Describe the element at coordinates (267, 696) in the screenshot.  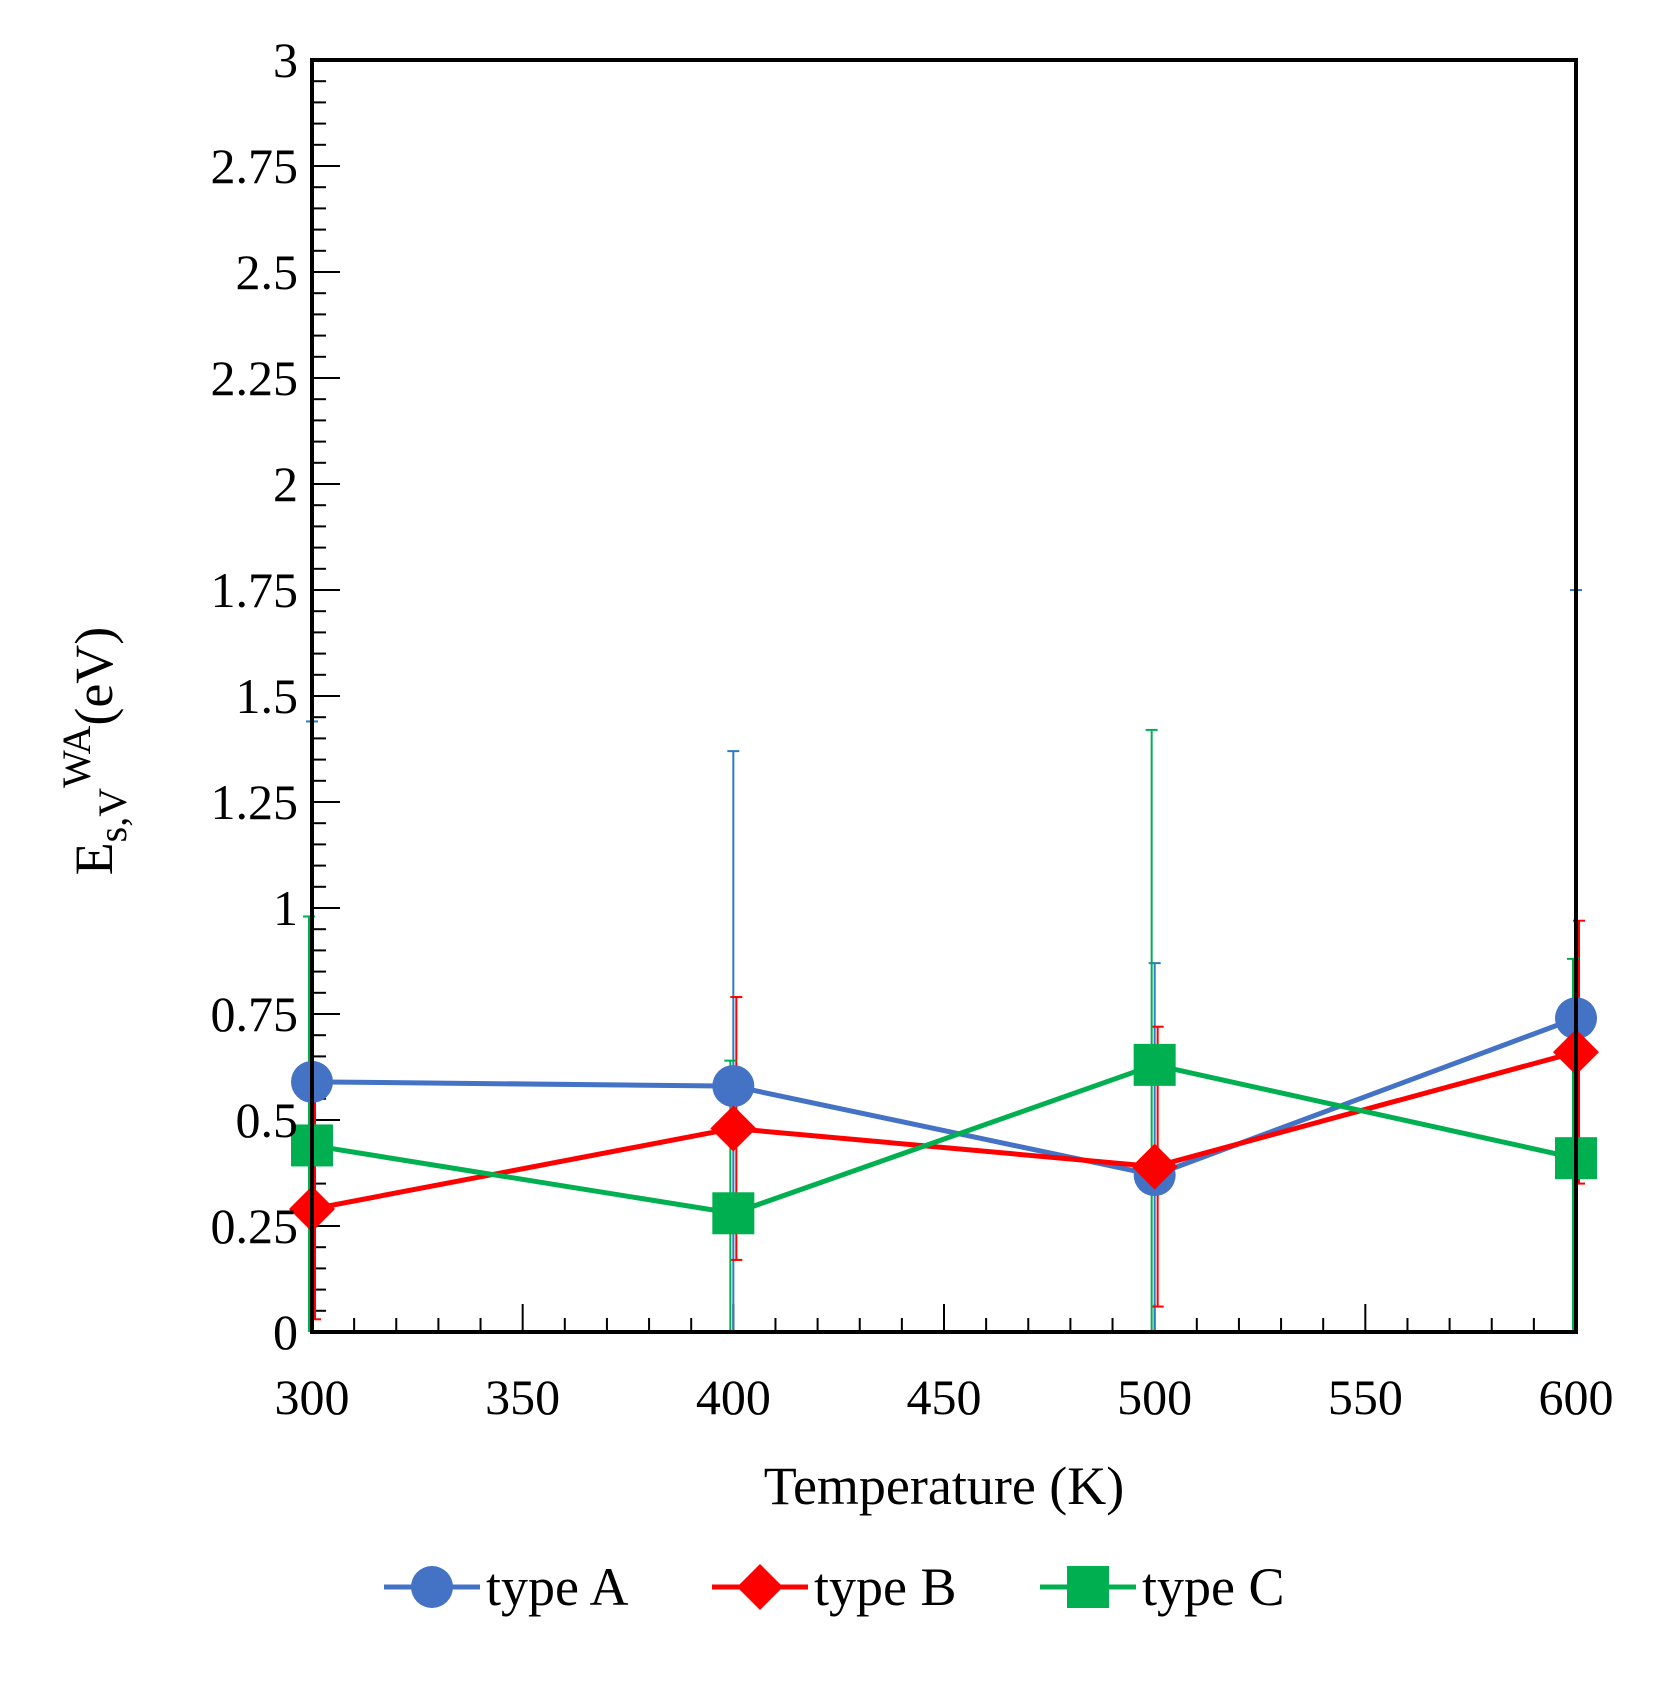
I see `y-tick-label: 1.5` at that location.